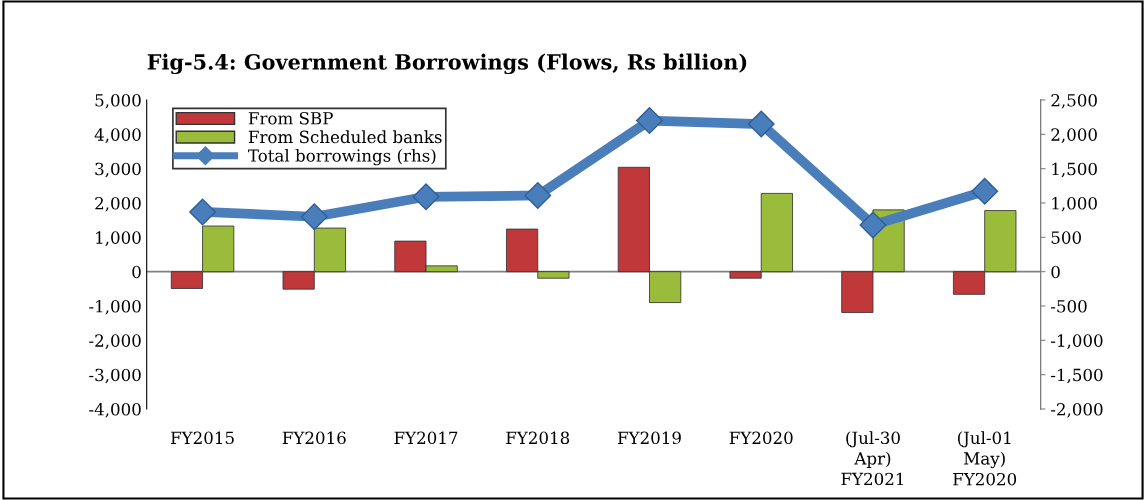  What do you see at coordinates (1074, 101) in the screenshot?
I see `y2-tick-label: 2,500` at bounding box center [1074, 101].